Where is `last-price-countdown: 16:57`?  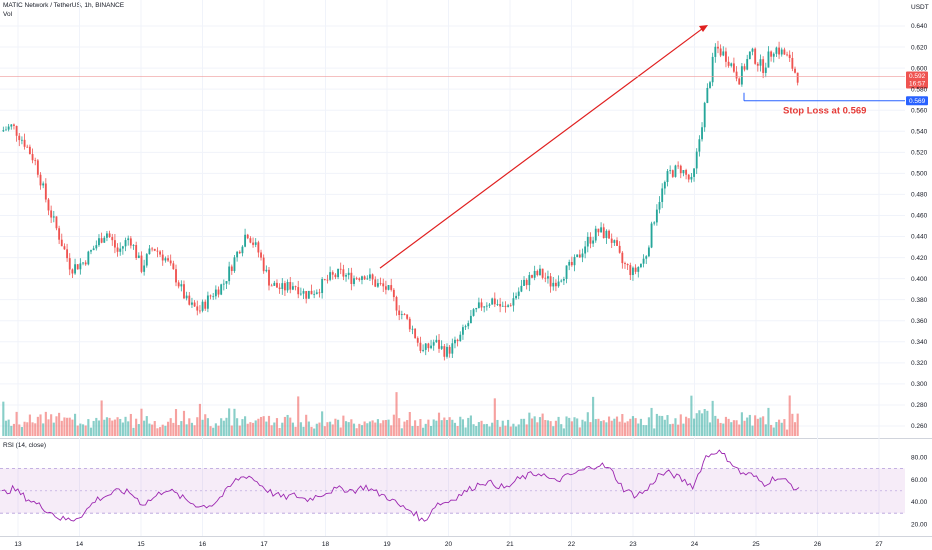 last-price-countdown: 16:57 is located at coordinates (917, 84).